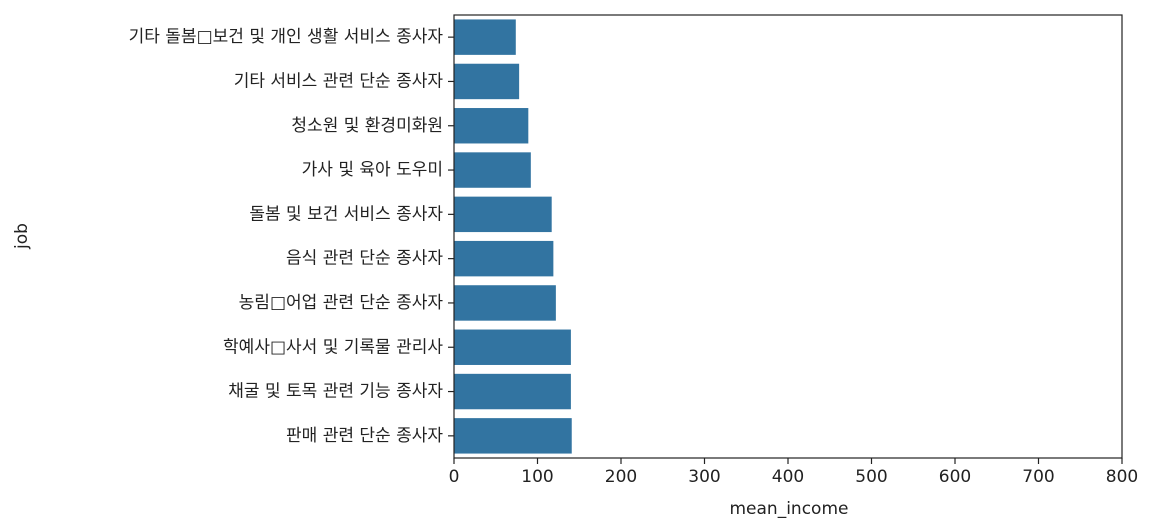  I want to click on x-tick-label: 400, so click(788, 477).